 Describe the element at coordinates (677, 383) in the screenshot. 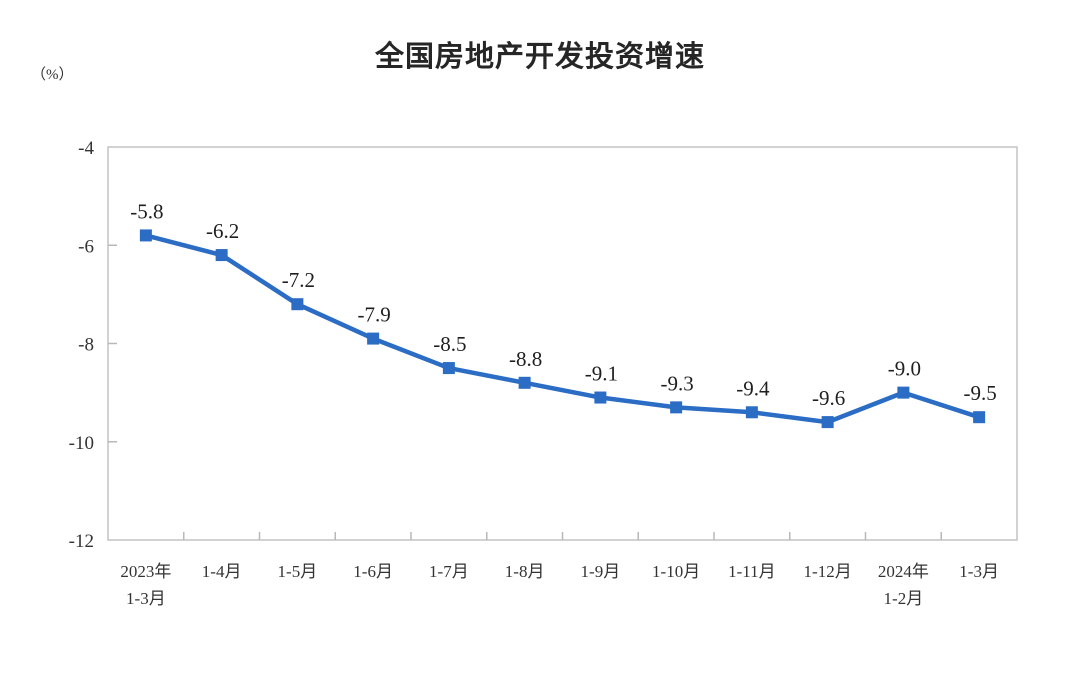

I see `data-point-label: -9.3` at that location.